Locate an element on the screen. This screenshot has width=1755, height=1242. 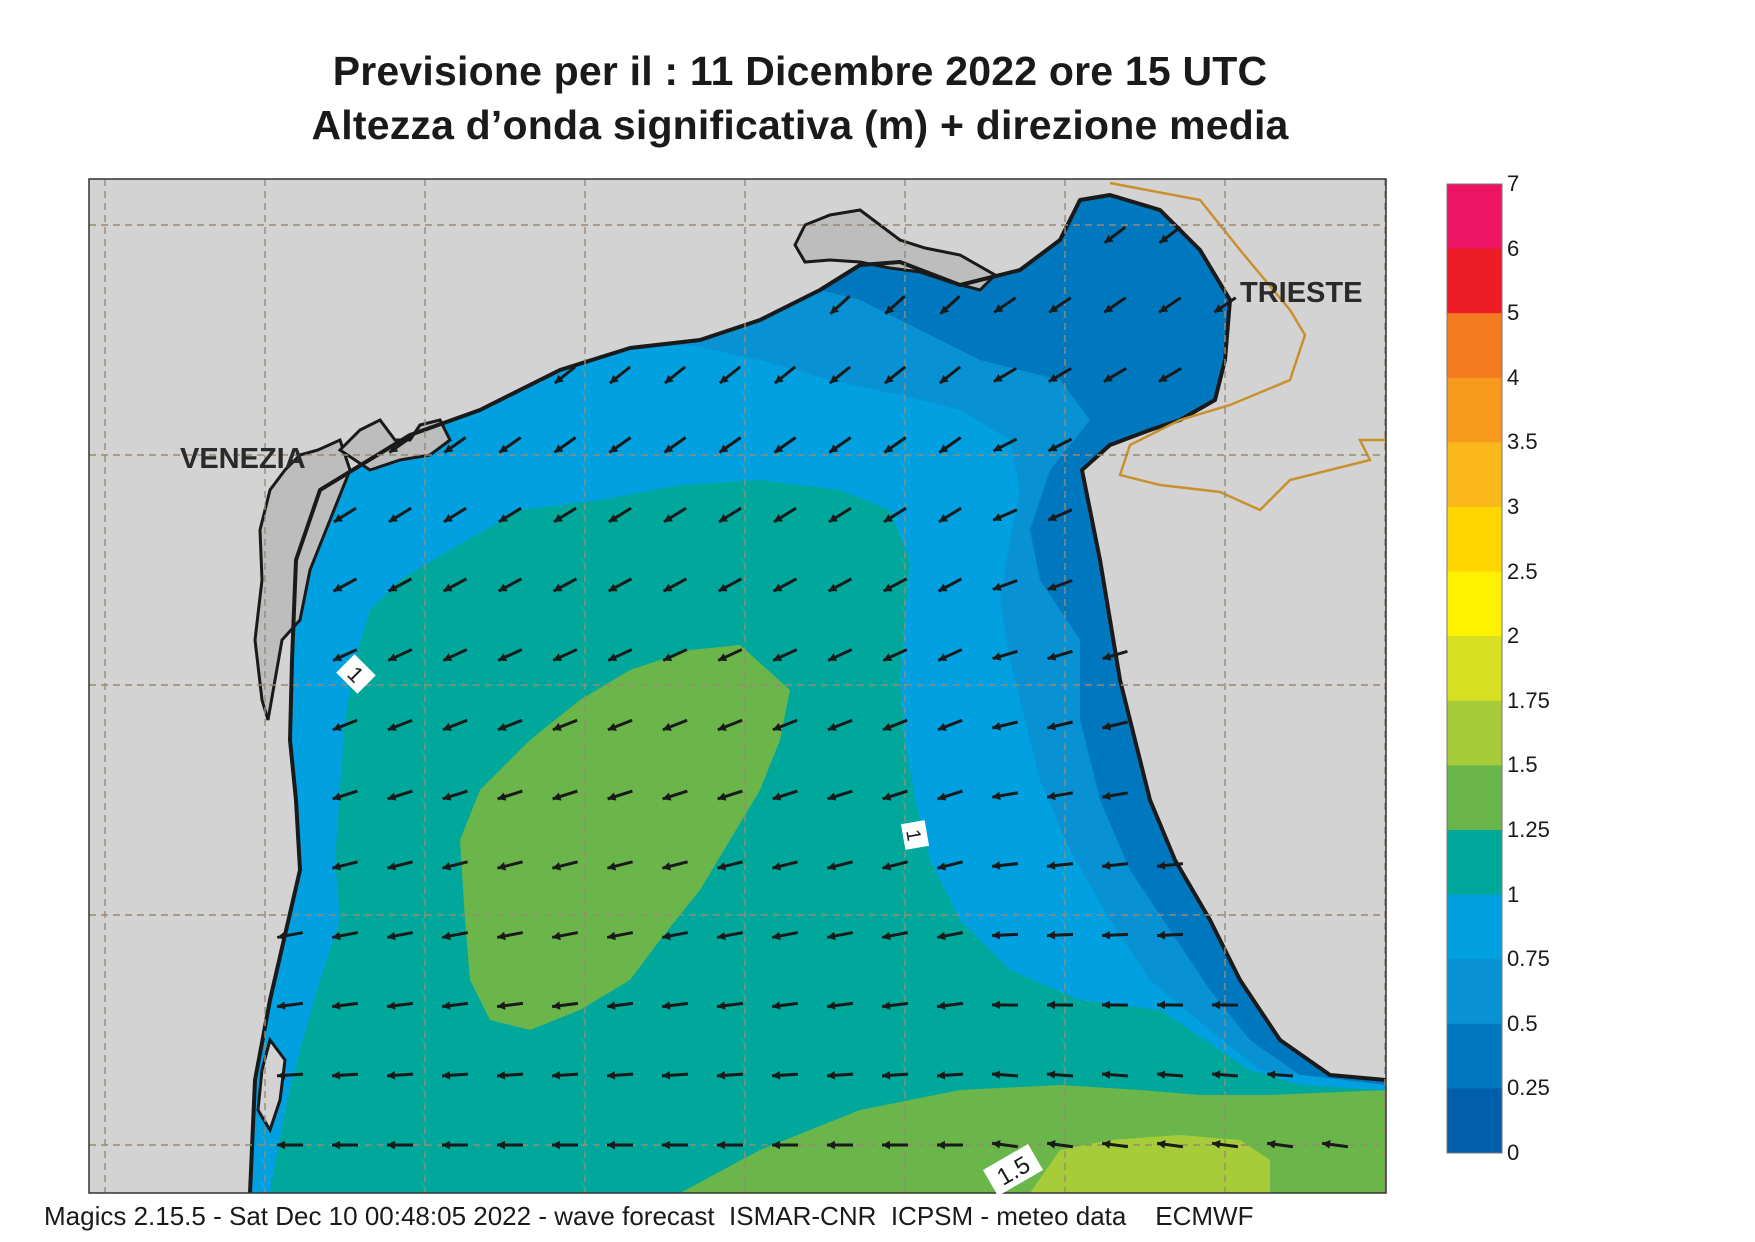
colorbar-tick-label: 6 is located at coordinates (1513, 248).